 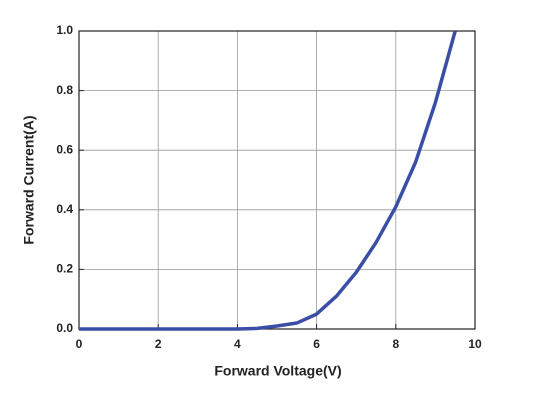 What do you see at coordinates (475, 344) in the screenshot?
I see `x-tick-label: 10` at bounding box center [475, 344].